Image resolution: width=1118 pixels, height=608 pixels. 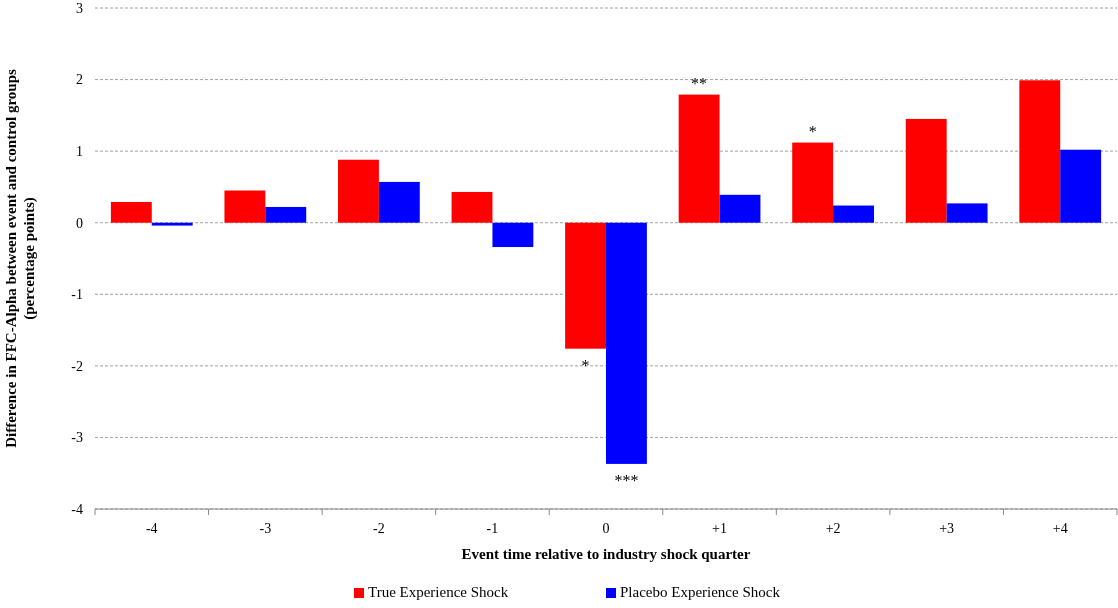 What do you see at coordinates (700, 592) in the screenshot?
I see `legend-label: Placebo Experience Shock` at bounding box center [700, 592].